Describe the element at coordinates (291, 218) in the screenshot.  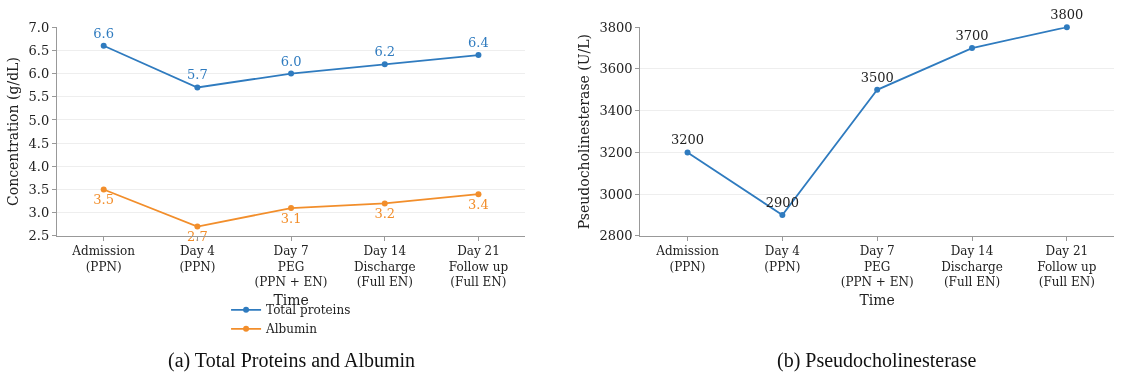
I see `data-label: 3.1` at that location.